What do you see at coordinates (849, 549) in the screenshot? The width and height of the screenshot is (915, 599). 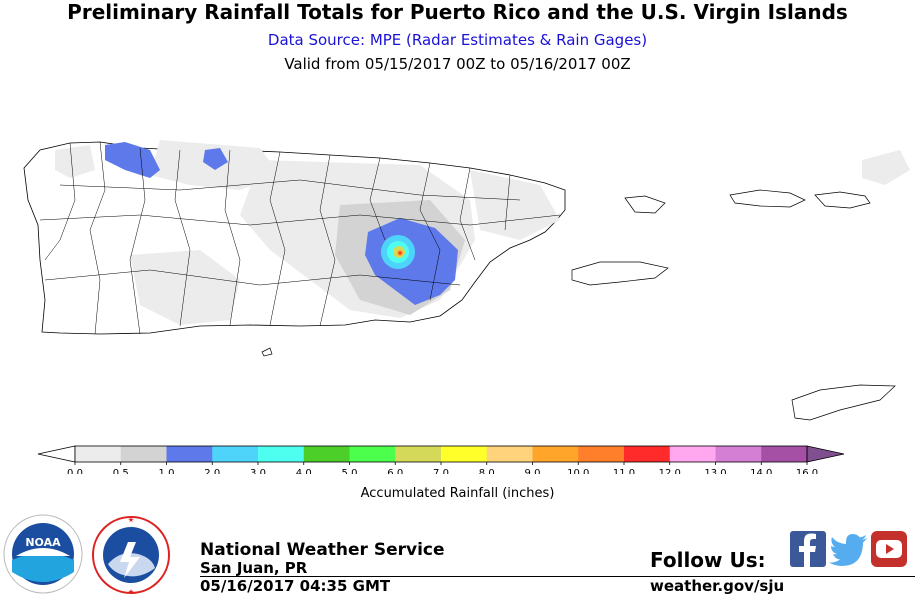 I see `twitter-icon` at bounding box center [849, 549].